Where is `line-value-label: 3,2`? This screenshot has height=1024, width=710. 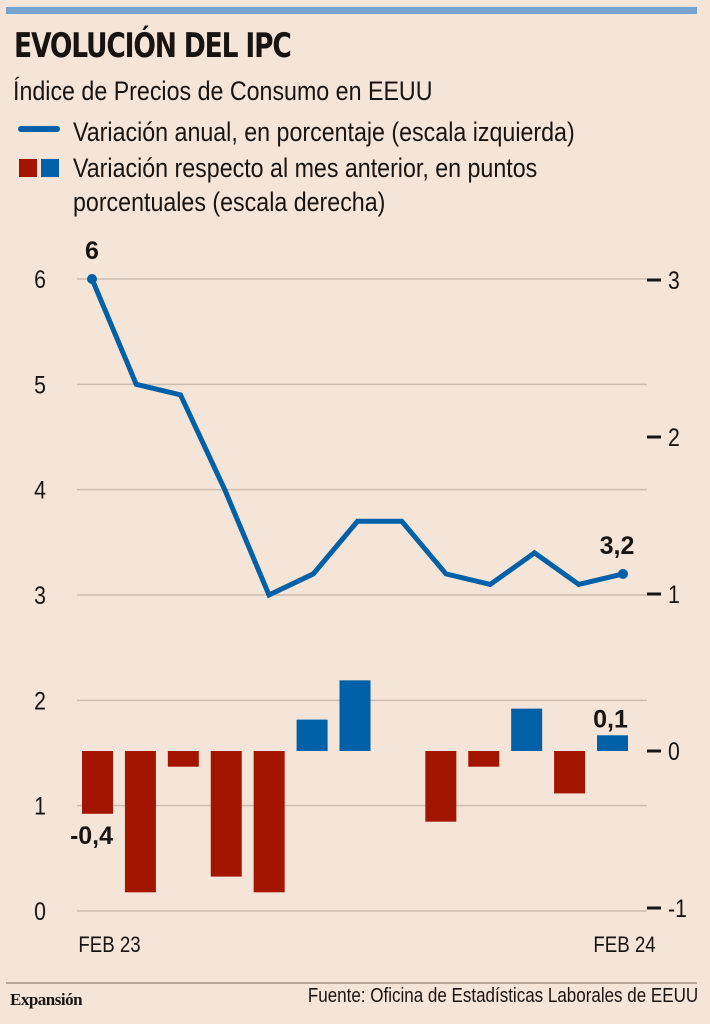
line-value-label: 3,2 is located at coordinates (617, 546).